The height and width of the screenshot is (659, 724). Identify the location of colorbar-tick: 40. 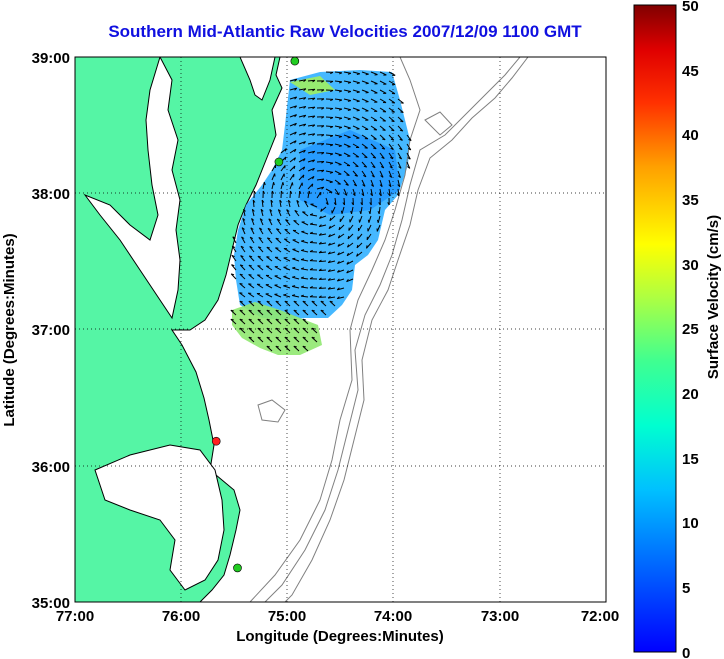
(690, 135).